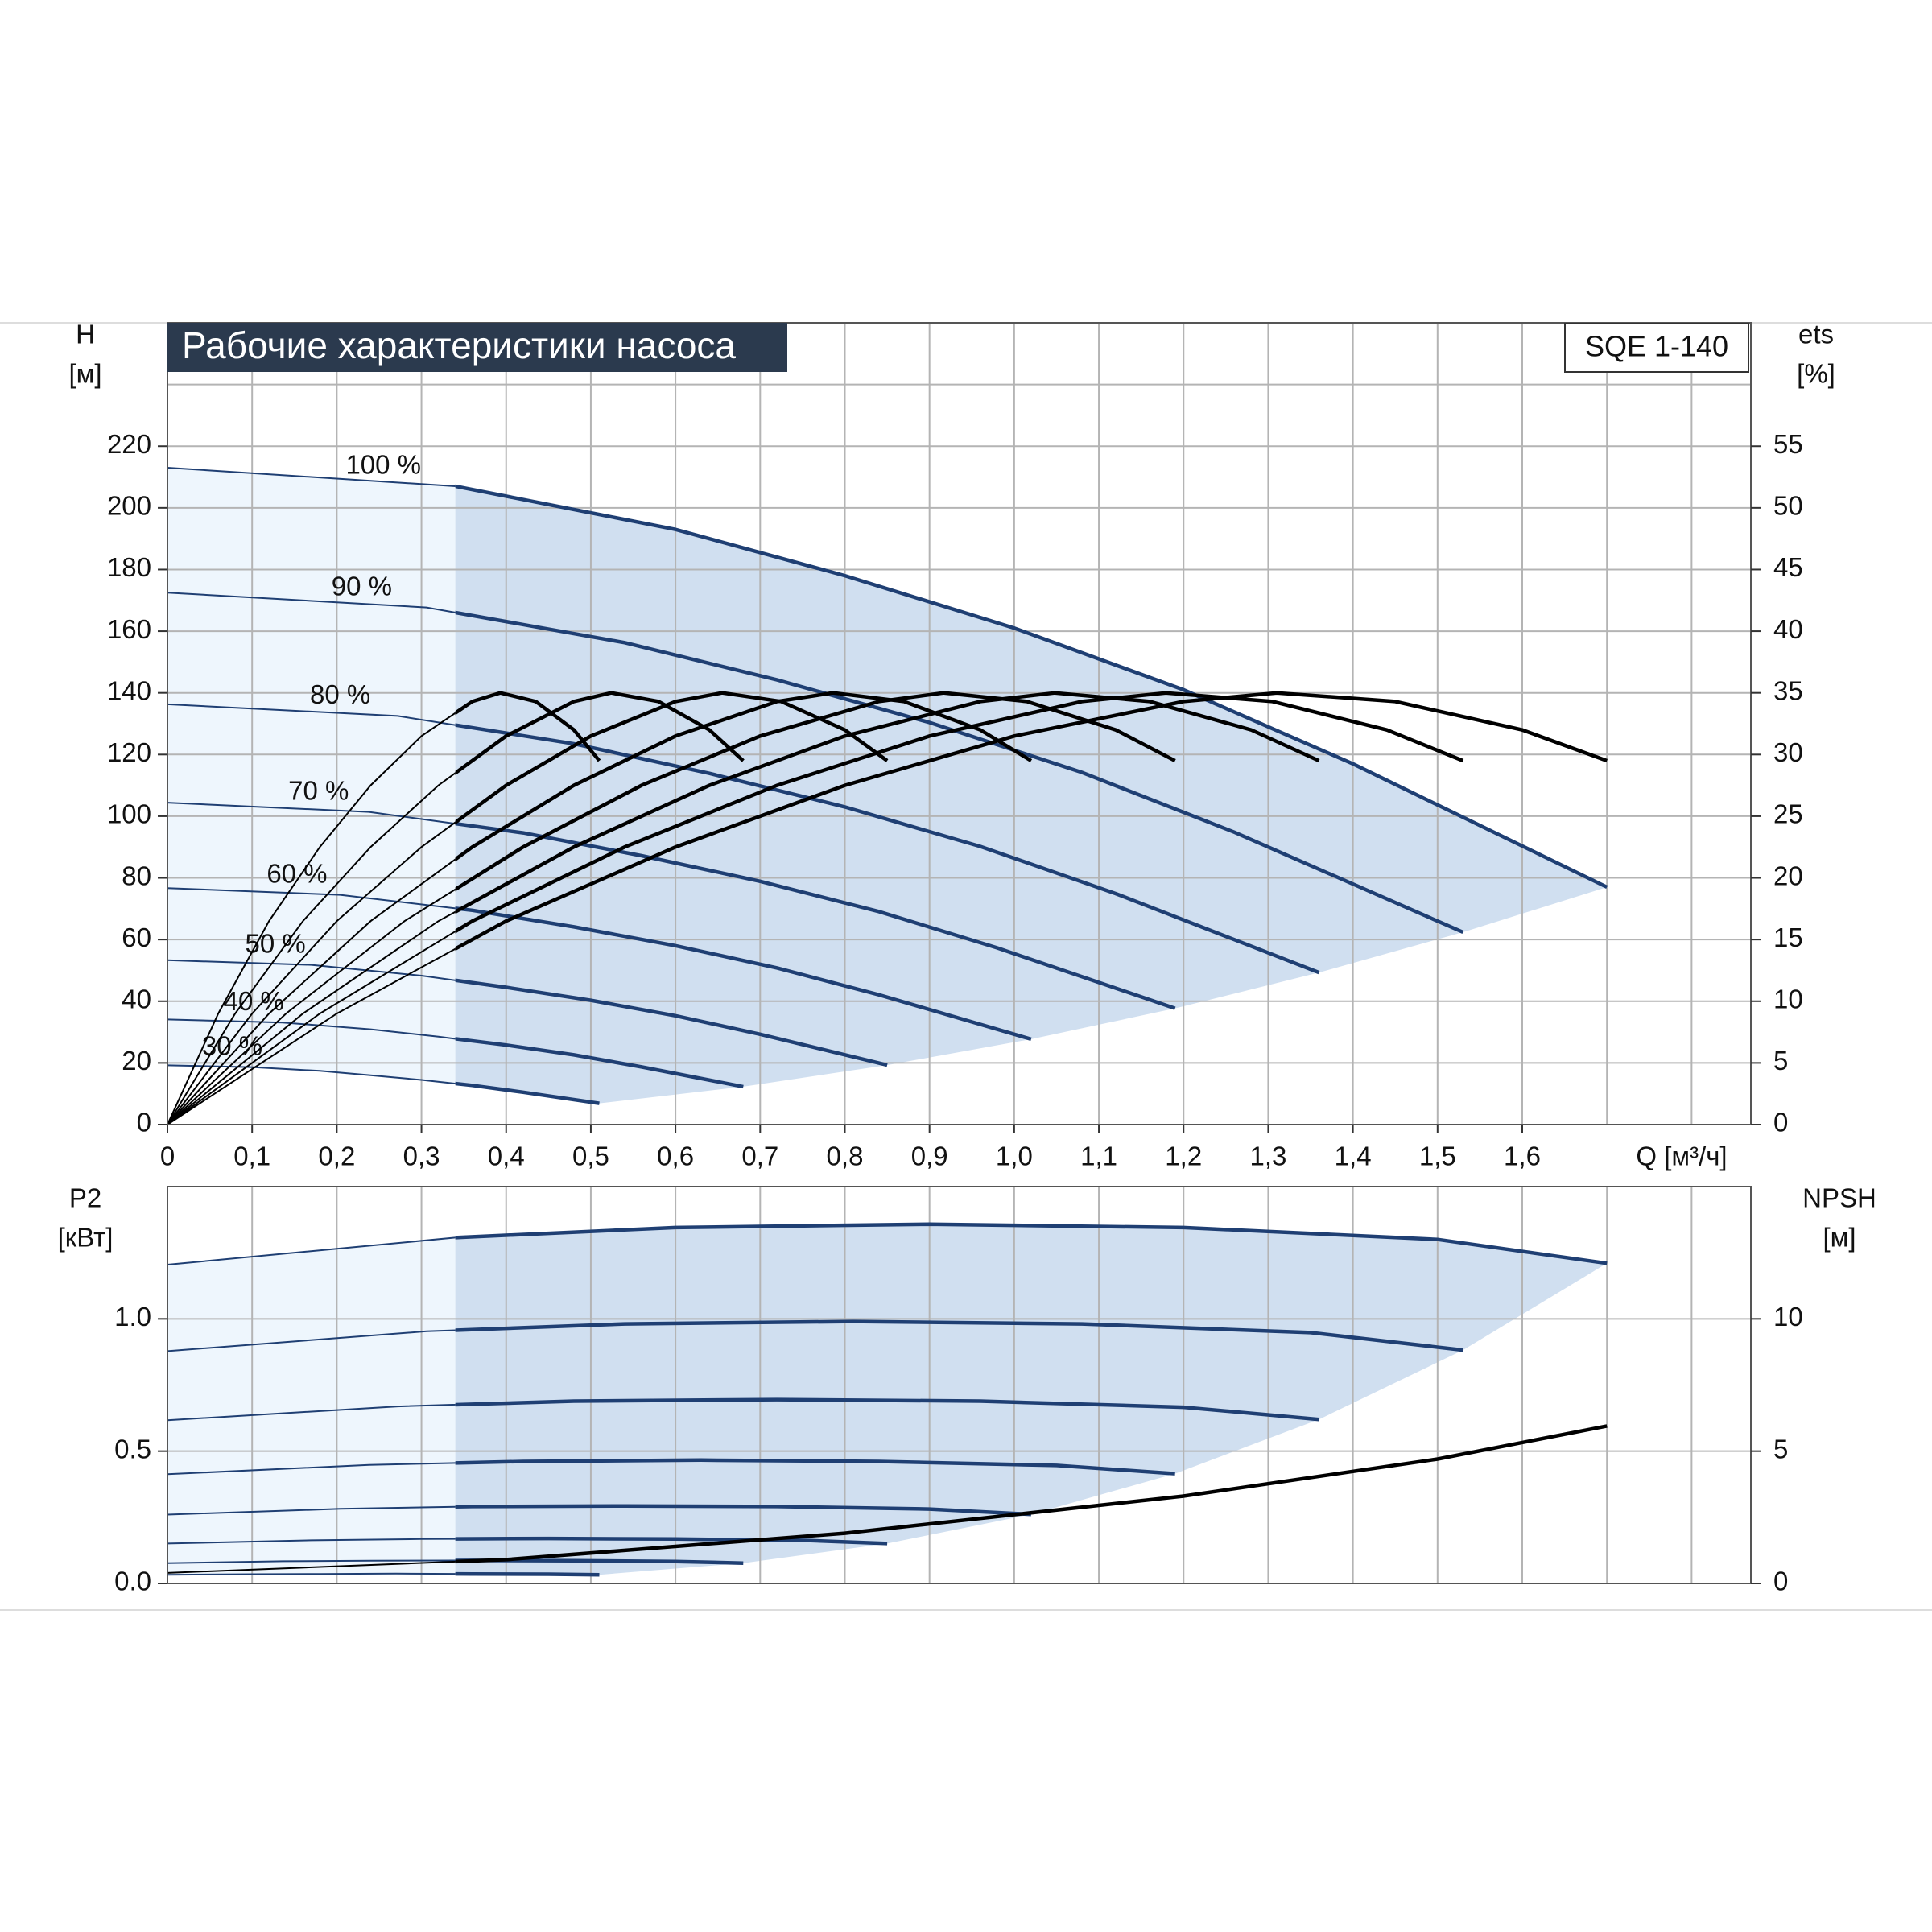 The height and width of the screenshot is (1932, 1932). I want to click on y-tick-label: 1.0, so click(132, 1316).